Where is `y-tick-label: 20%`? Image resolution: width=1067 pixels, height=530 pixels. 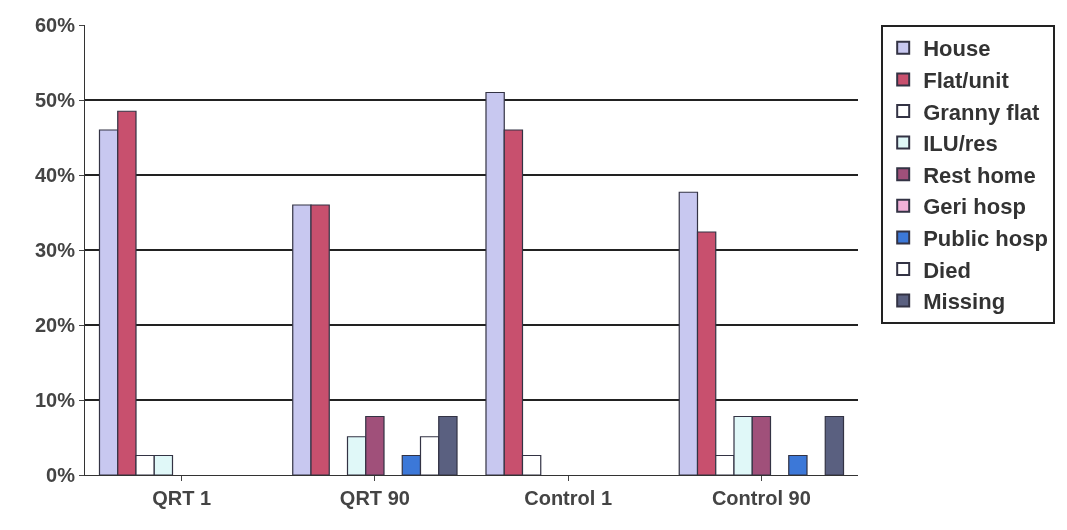
y-tick-label: 20% is located at coordinates (55, 325).